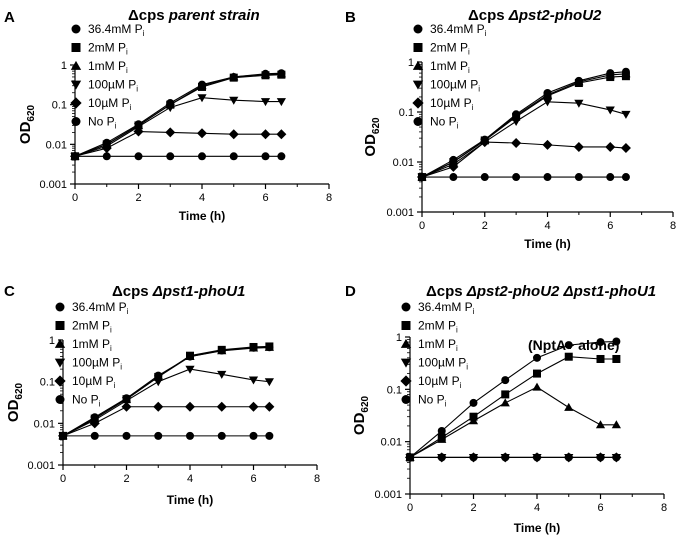  Describe the element at coordinates (31, 112) in the screenshot. I see `y-axis-label-sub: 620` at that location.